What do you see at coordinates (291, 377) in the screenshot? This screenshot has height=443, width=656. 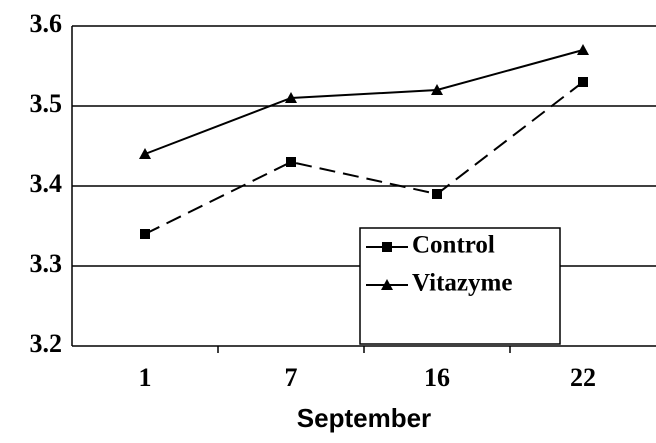 I see `x-tick-label: 7` at bounding box center [291, 377].